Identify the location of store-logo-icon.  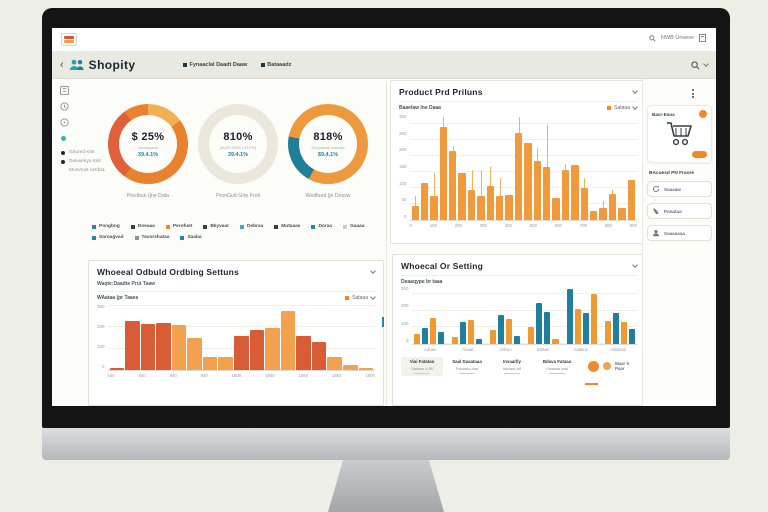
(69, 39).